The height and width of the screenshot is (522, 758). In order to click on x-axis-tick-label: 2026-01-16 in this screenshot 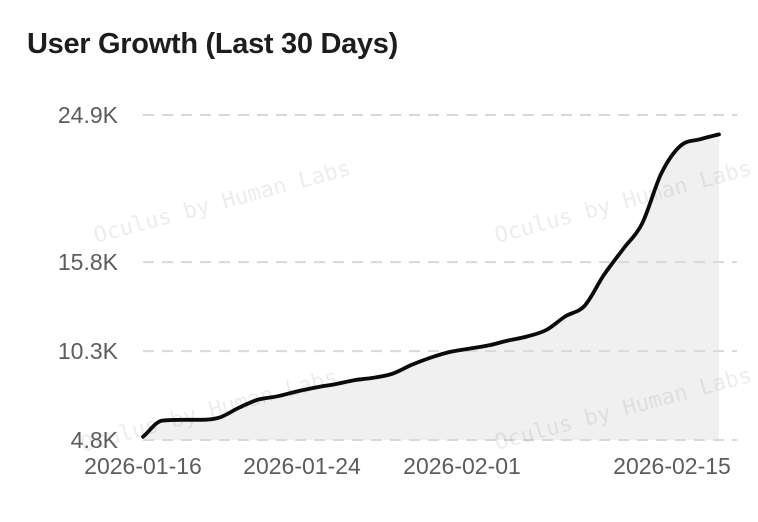, I will do `click(143, 466)`.